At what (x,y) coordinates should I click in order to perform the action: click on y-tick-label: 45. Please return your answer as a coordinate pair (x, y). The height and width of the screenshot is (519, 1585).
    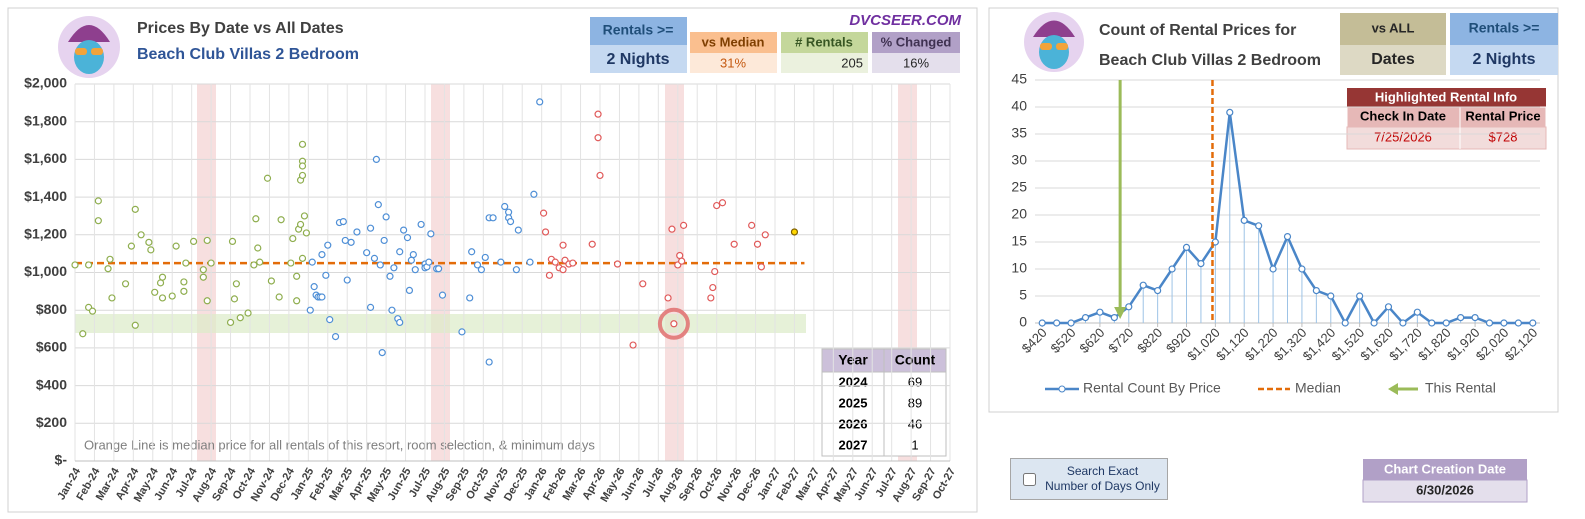
    Looking at the image, I should click on (1019, 79).